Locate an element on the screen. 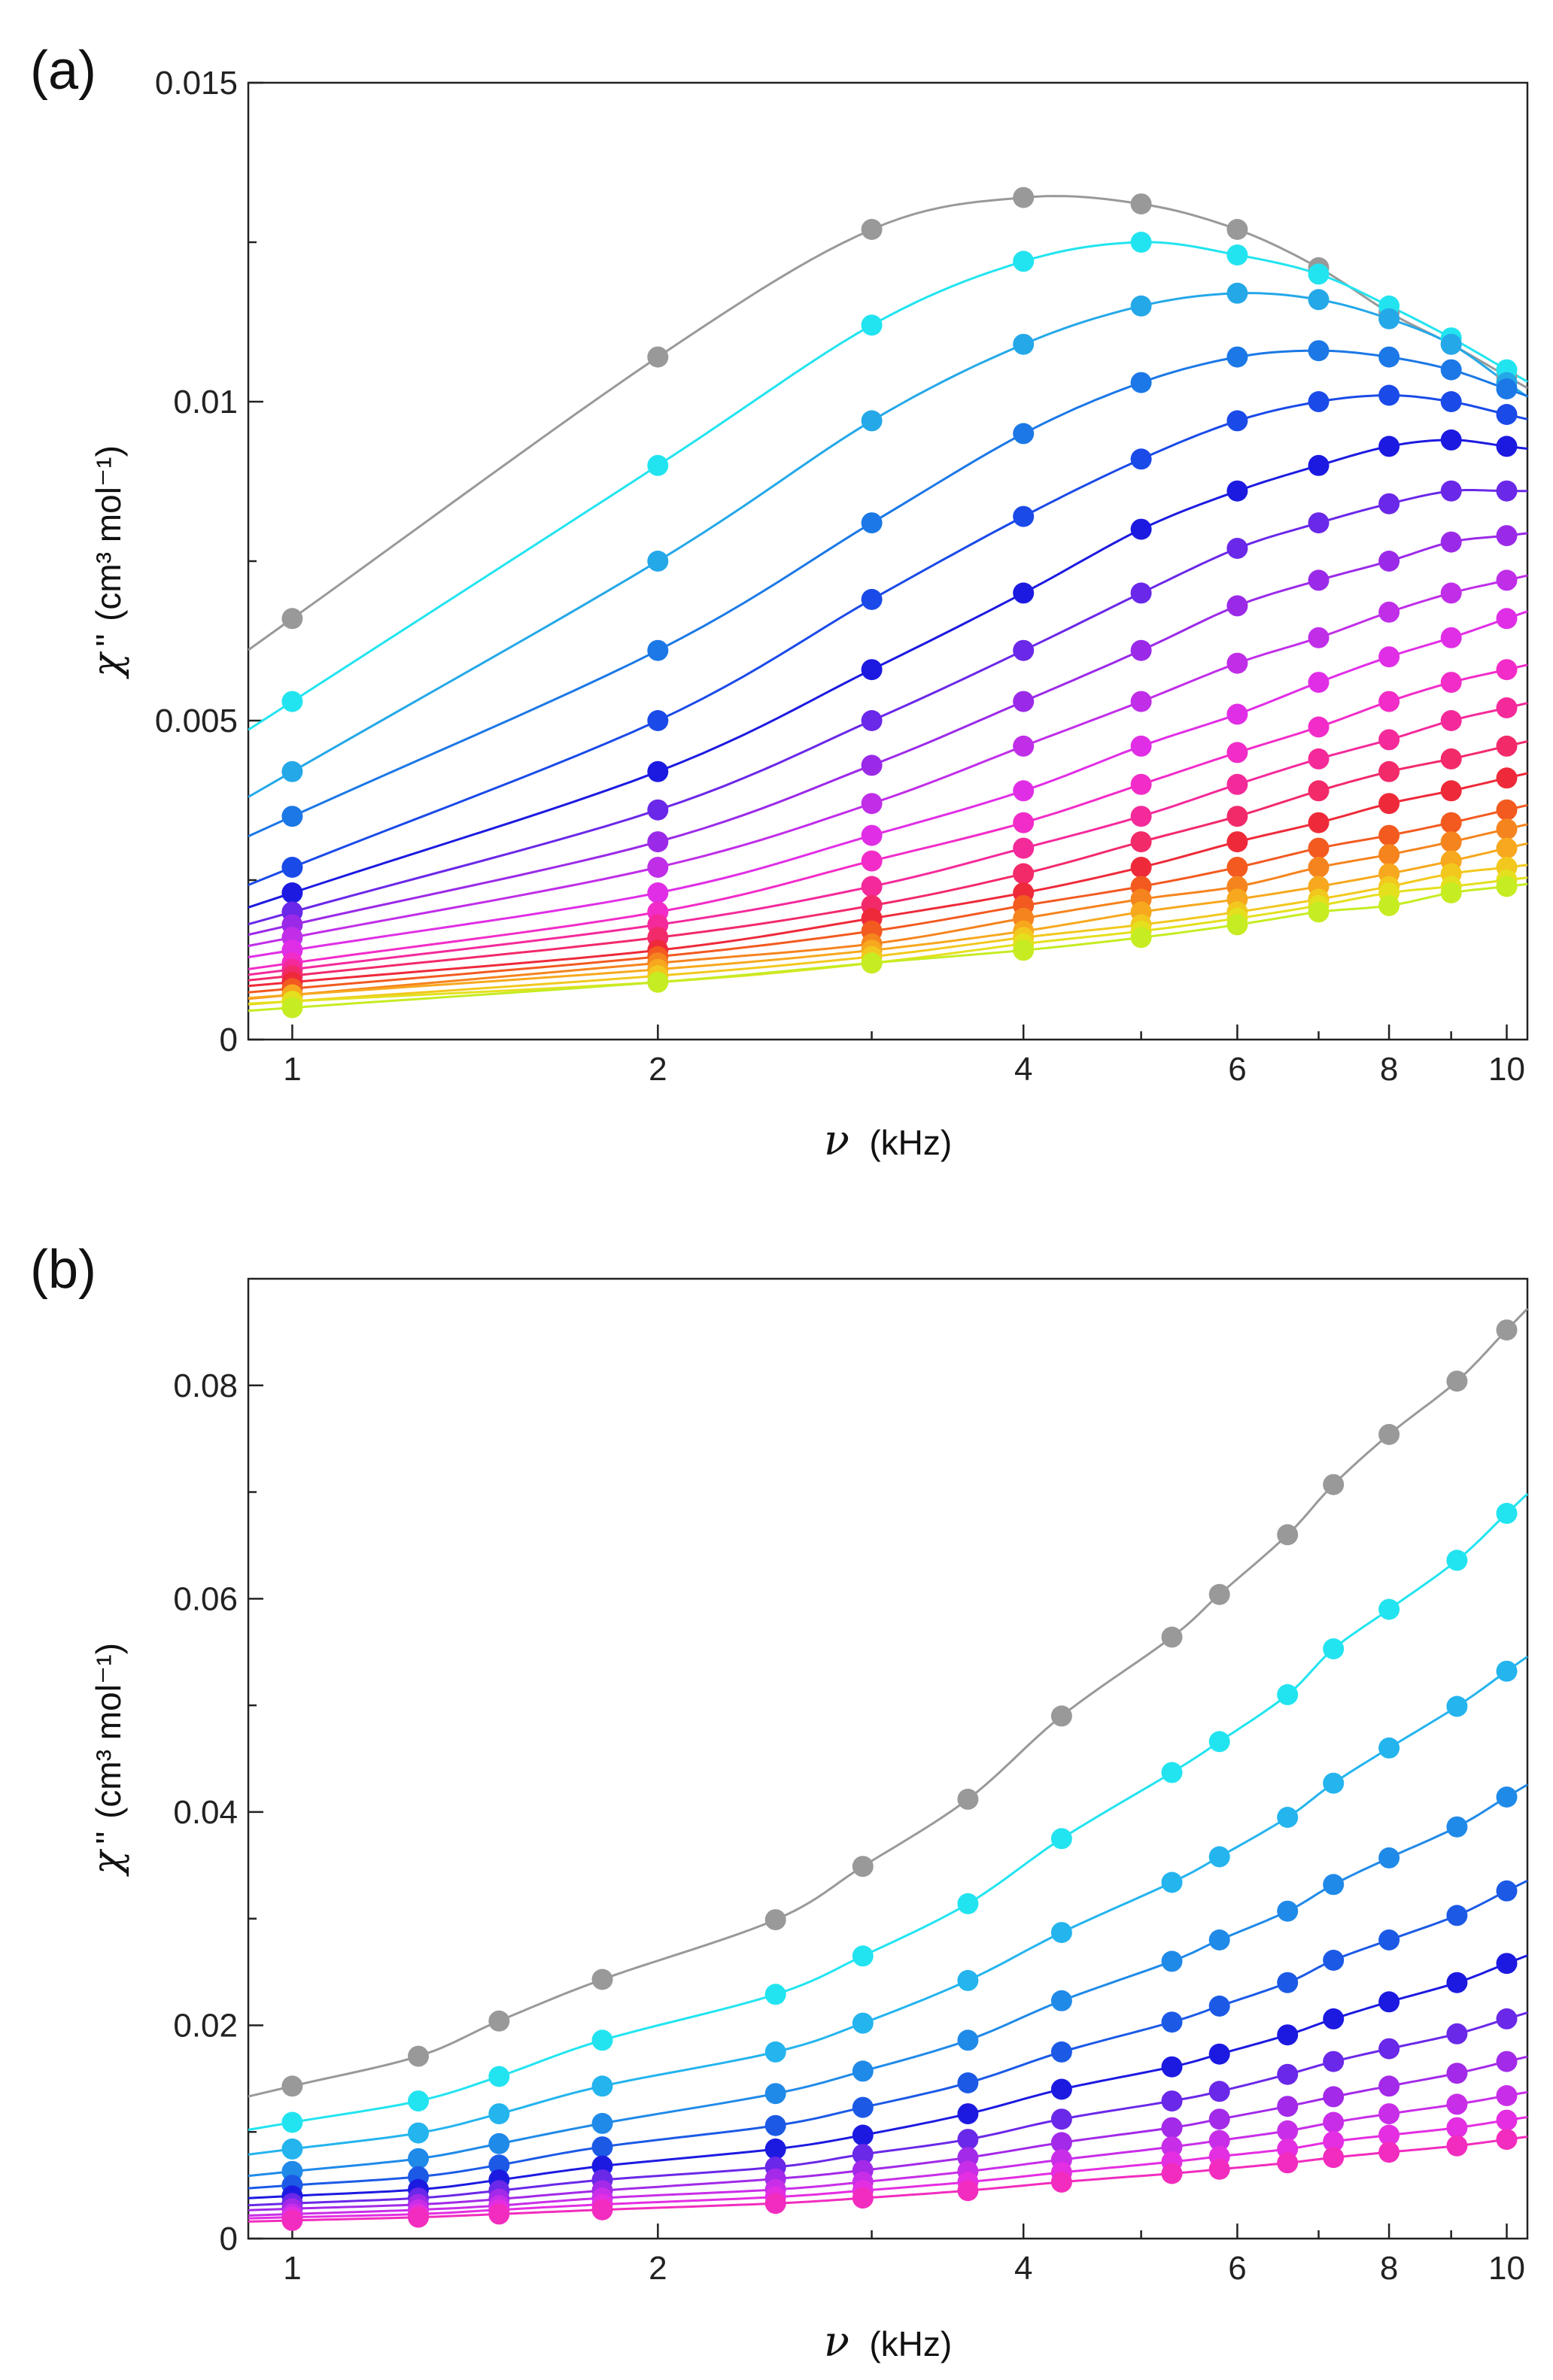 Image resolution: width=1553 pixels, height=2380 pixels. panel-a-x-axis-title: ν (kHz) is located at coordinates (888, 1140).